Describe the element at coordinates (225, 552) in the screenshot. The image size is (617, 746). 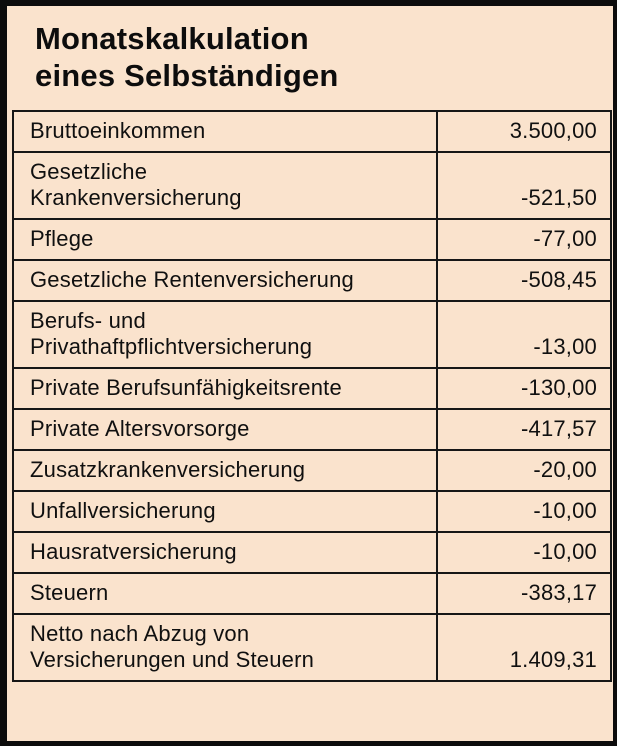
I see `row-label: Hausratversicherung` at that location.